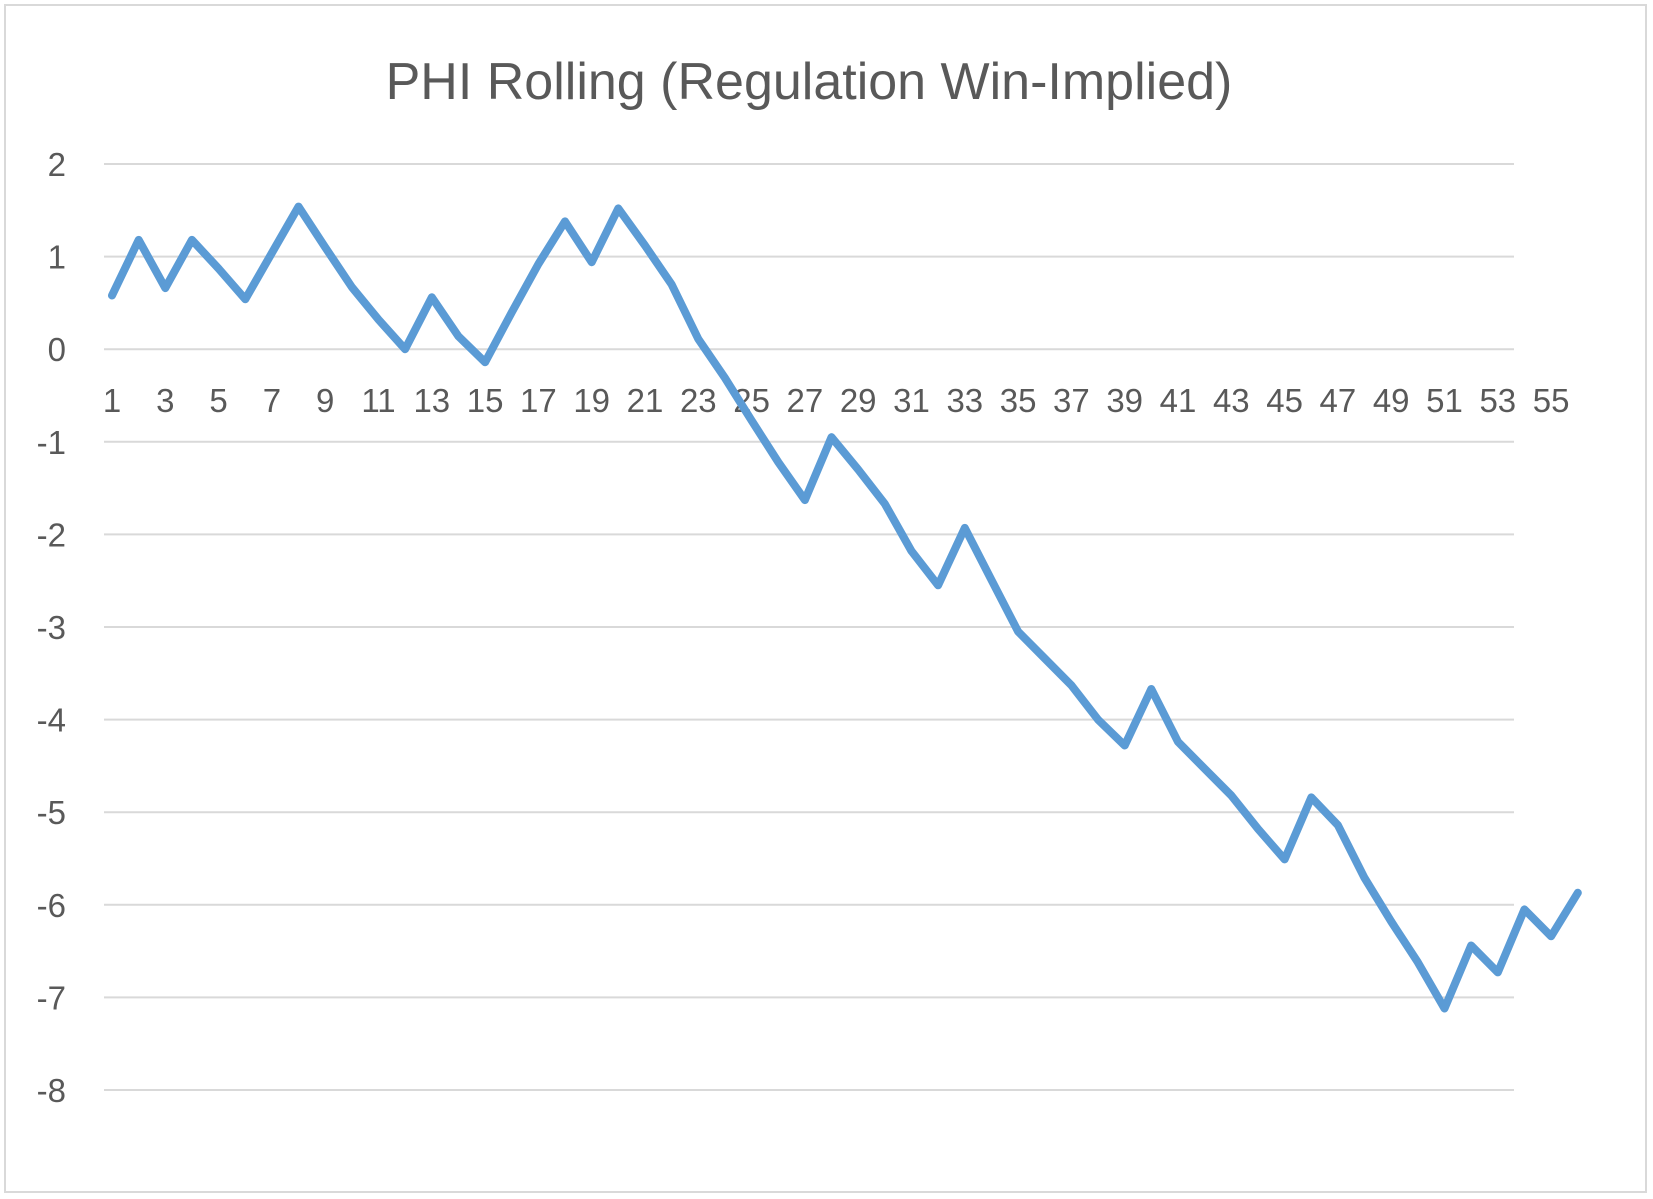 Image resolution: width=1653 pixels, height=1199 pixels. What do you see at coordinates (165, 400) in the screenshot?
I see `x-tick-label: 3` at bounding box center [165, 400].